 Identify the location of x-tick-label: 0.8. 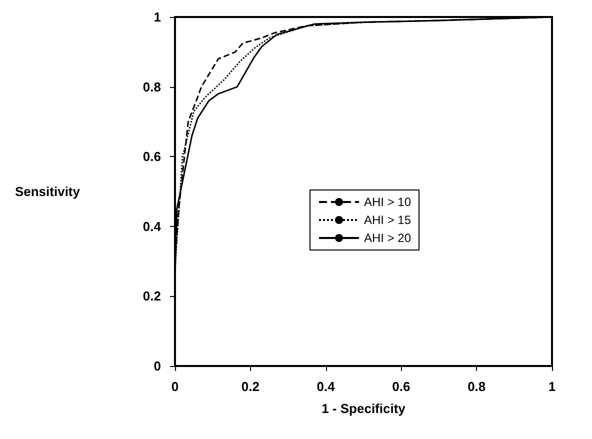
(477, 386).